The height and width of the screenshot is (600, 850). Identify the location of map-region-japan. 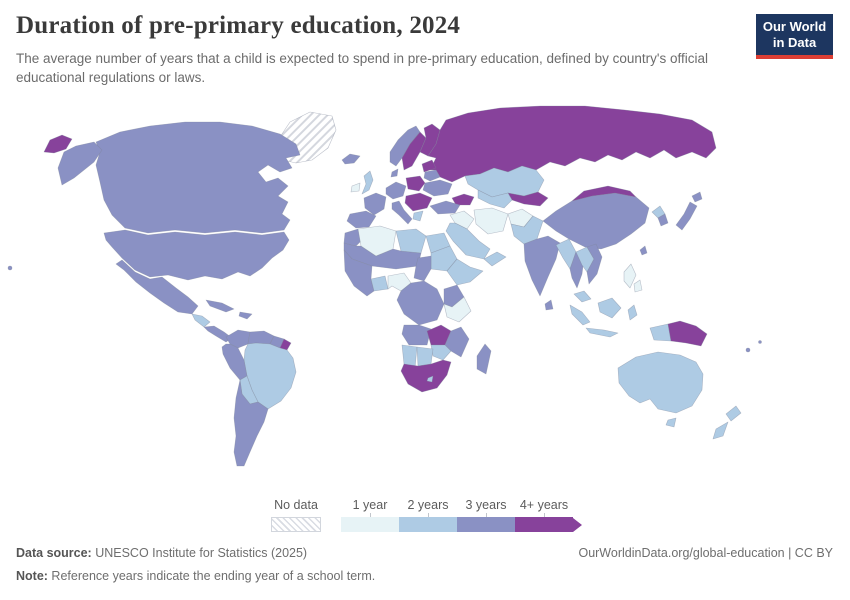
(689, 211).